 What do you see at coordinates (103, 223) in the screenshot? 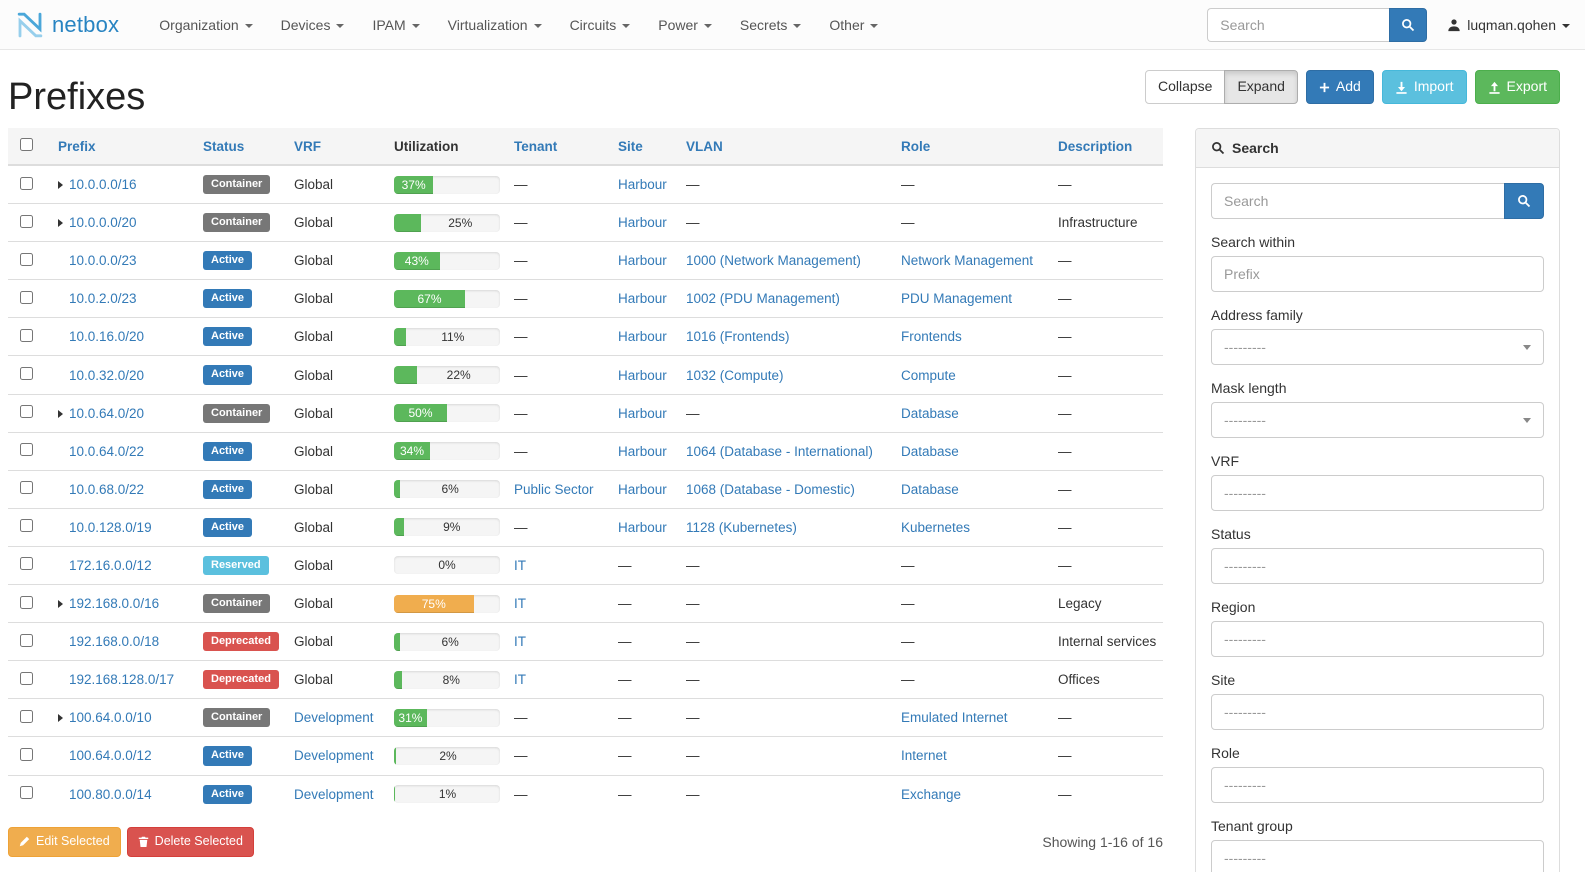
I see `prefix-link: 10.0.0.0/20` at bounding box center [103, 223].